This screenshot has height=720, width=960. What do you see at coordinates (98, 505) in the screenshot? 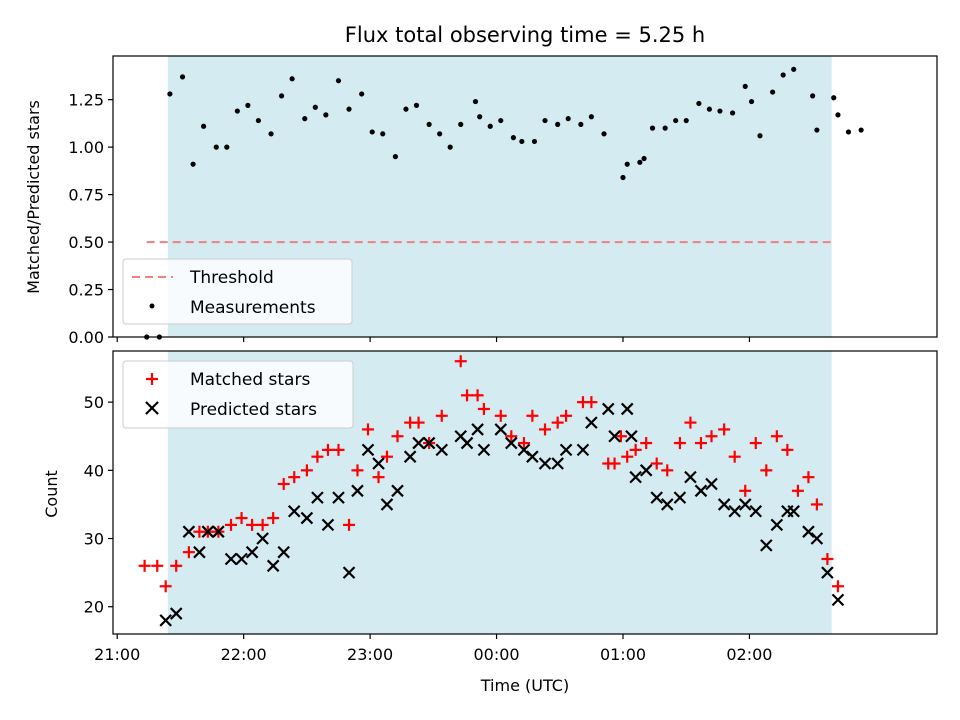
I see `bottom-y-axis-ticks: 20 30 40 50` at bounding box center [98, 505].